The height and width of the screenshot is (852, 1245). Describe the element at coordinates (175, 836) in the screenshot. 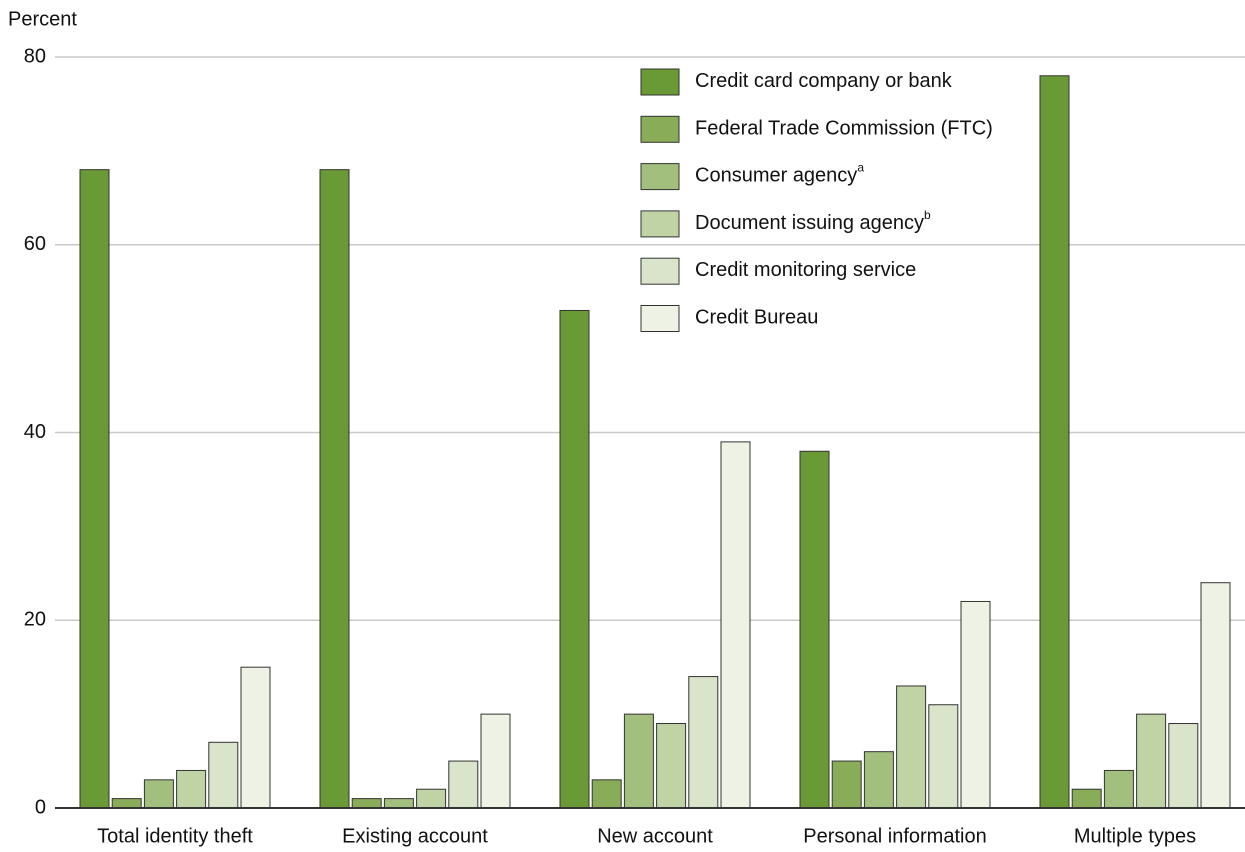

I see `x-tick-label: Total identity theft` at that location.